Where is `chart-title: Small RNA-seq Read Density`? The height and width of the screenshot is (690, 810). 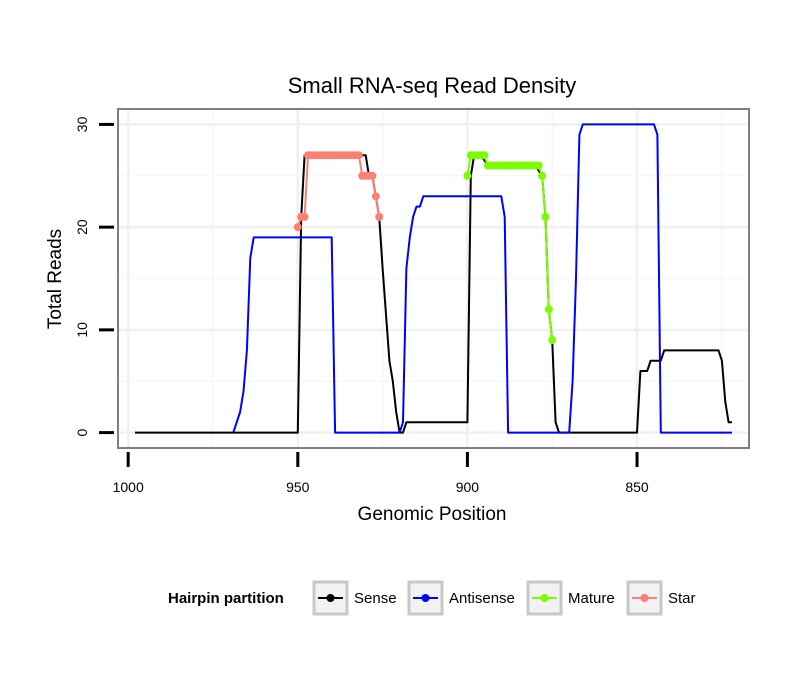 chart-title: Small RNA-seq Read Density is located at coordinates (432, 85).